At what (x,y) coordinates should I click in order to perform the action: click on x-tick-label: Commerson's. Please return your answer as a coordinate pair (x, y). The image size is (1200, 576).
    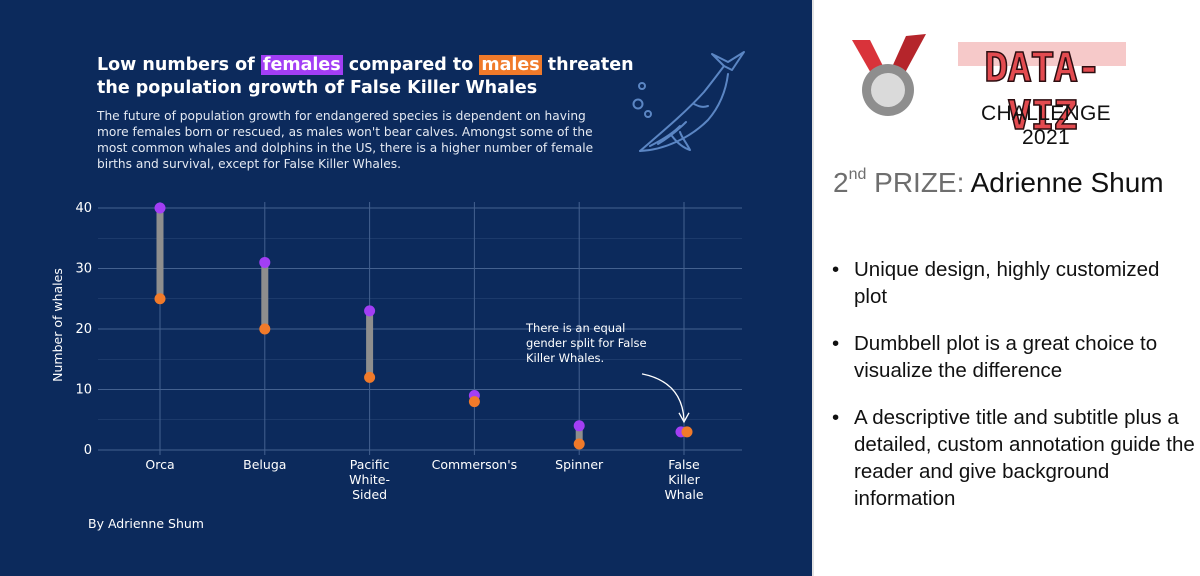
    Looking at the image, I should click on (475, 464).